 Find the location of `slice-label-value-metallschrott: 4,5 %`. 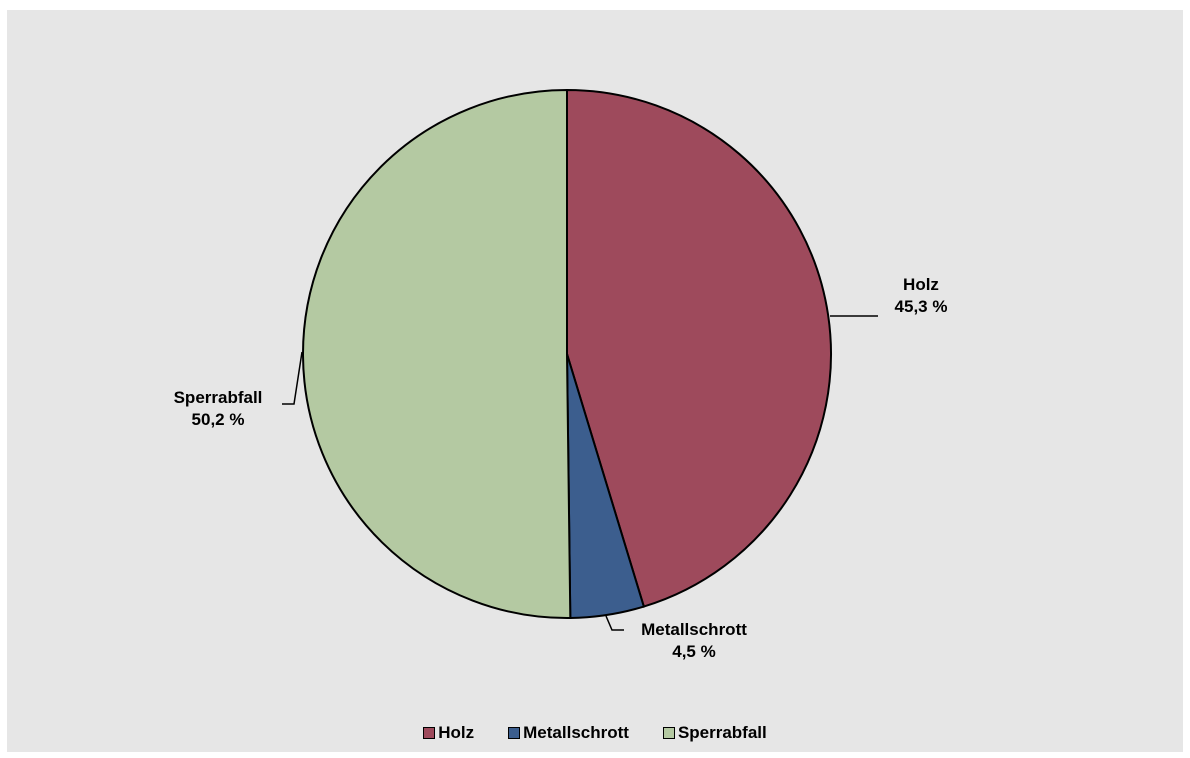

slice-label-value-metallschrott: 4,5 % is located at coordinates (693, 651).